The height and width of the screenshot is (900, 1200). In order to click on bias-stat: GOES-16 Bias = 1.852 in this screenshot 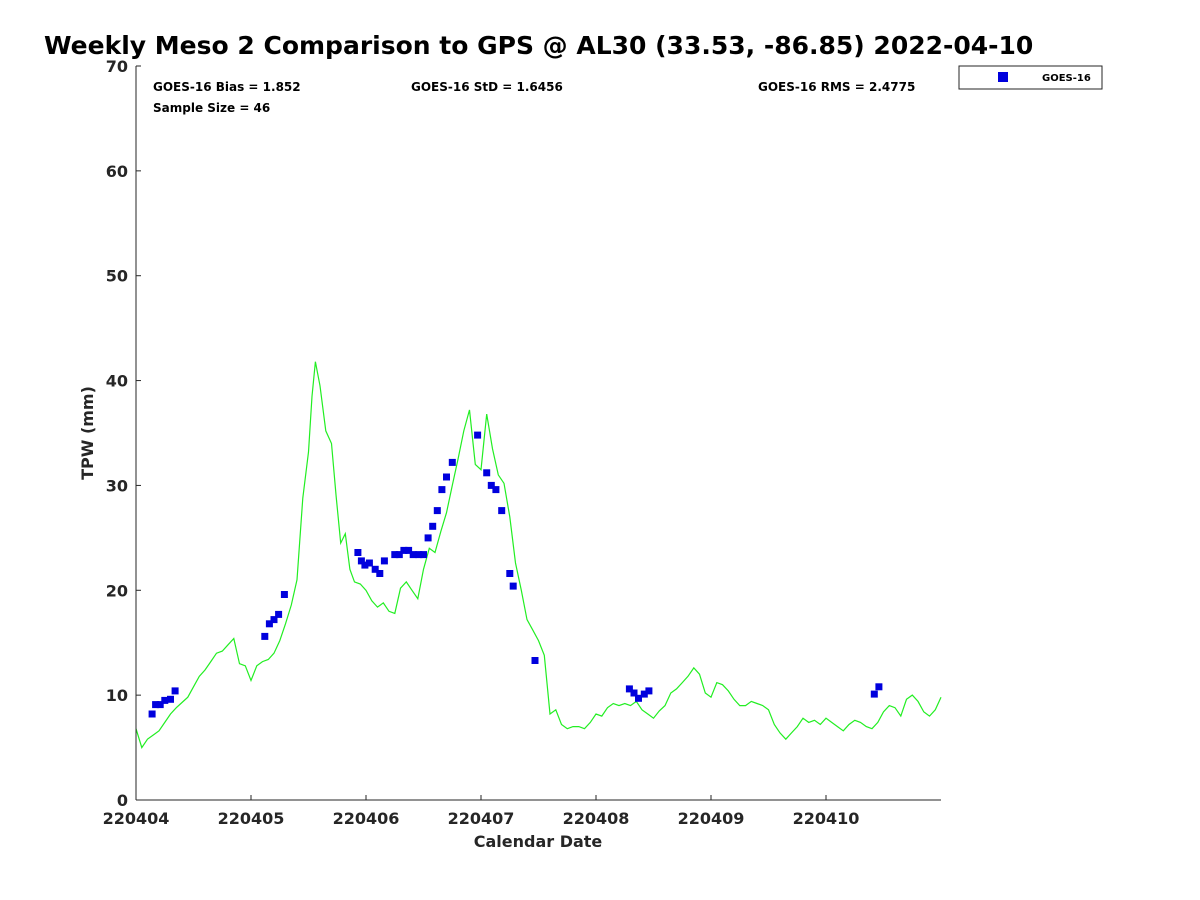, I will do `click(227, 87)`.